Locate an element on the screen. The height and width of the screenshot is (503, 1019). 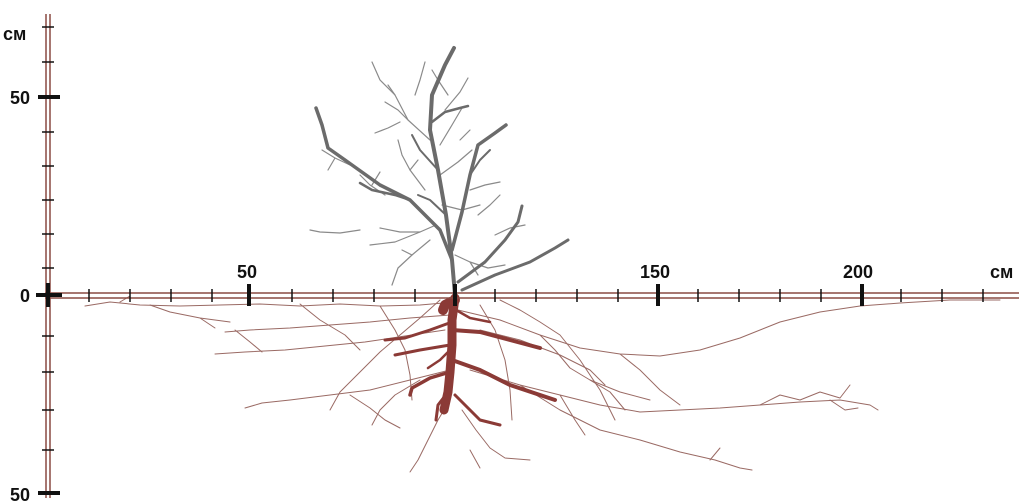
y-tick-label-50-bottom: 50 is located at coordinates (20, 494).